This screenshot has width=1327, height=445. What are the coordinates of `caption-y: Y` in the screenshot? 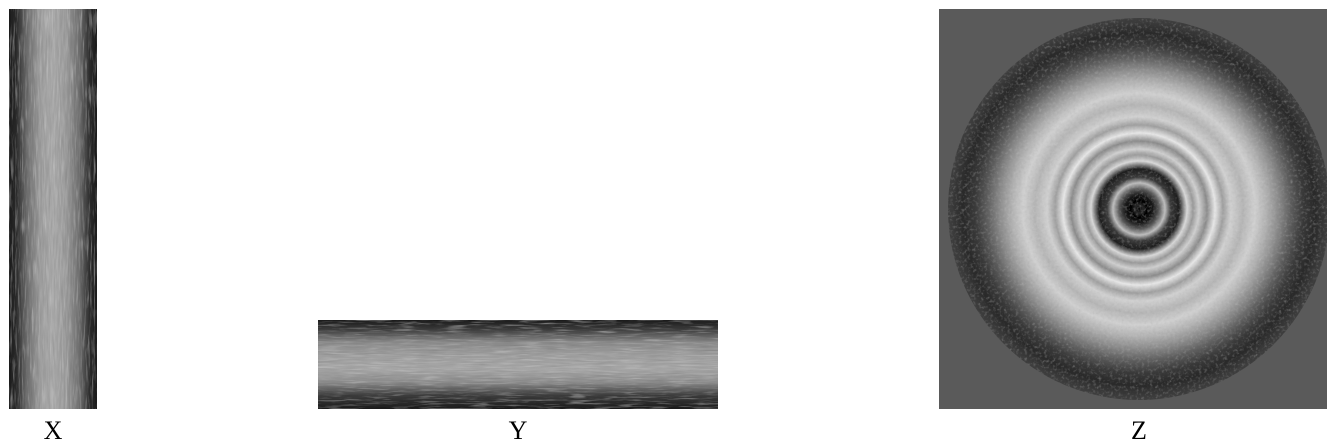 It's located at (518, 430).